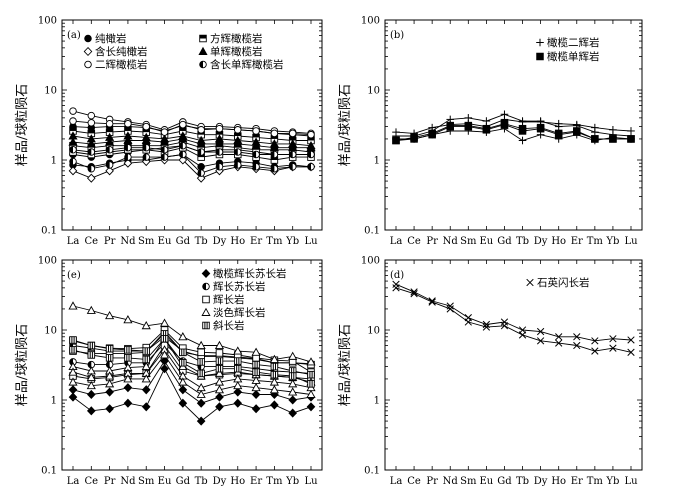 The width and height of the screenshot is (675, 495). What do you see at coordinates (311, 145) in the screenshot?
I see `panel-a-series-8-point-lu` at bounding box center [311, 145].